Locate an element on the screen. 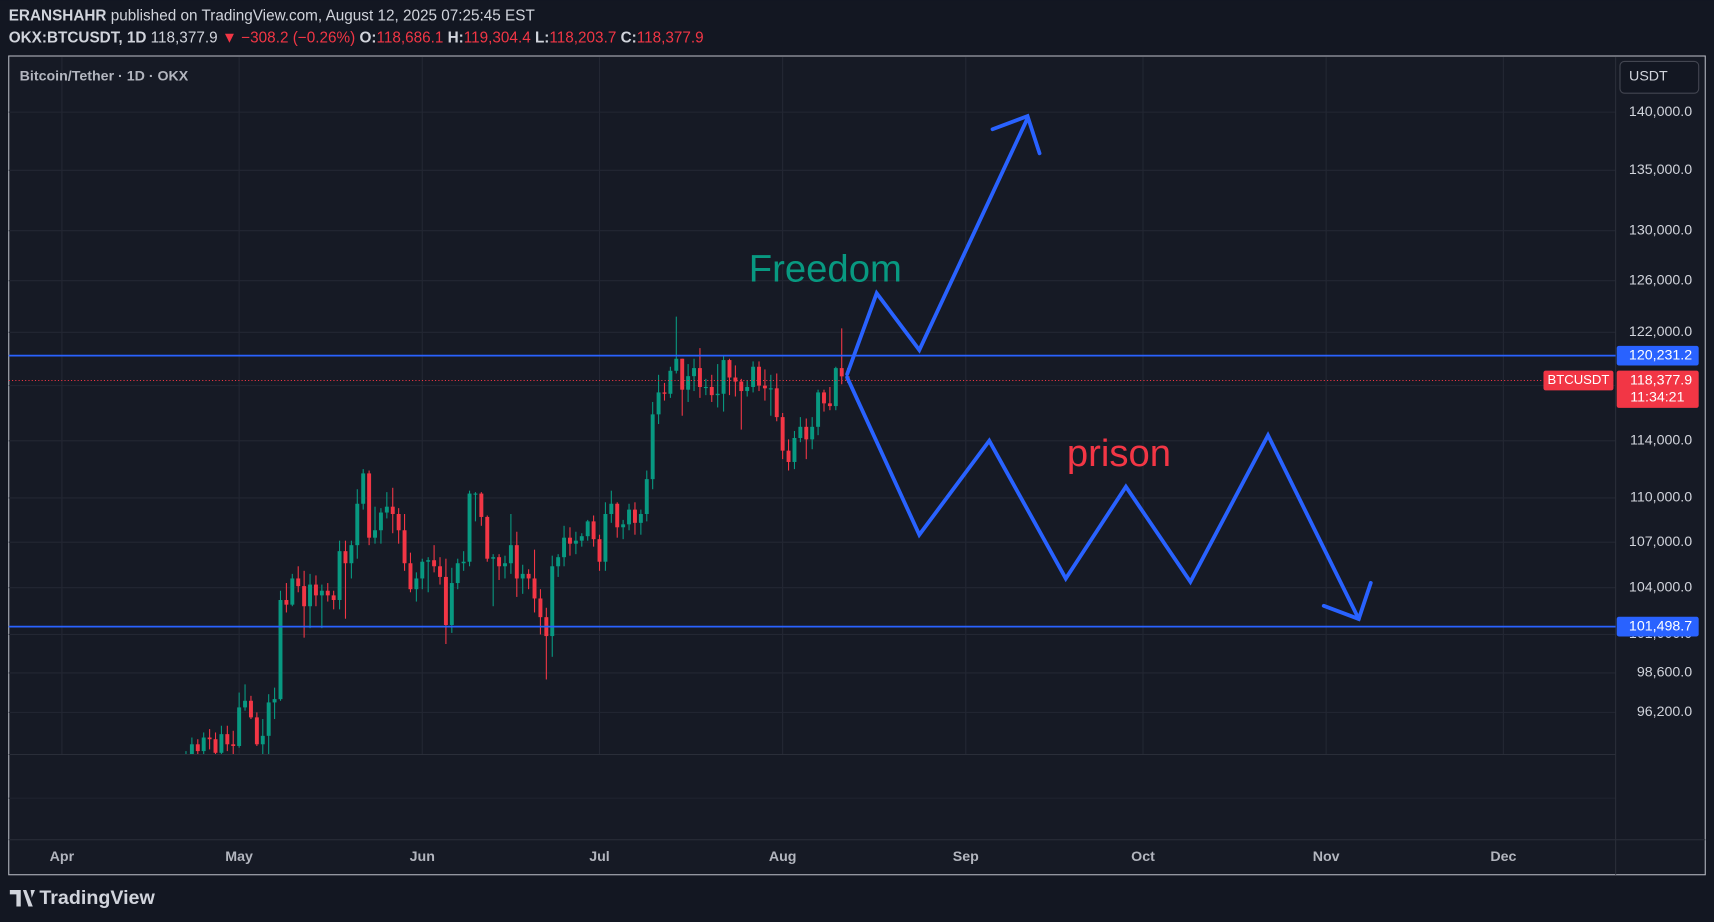 The height and width of the screenshot is (922, 1714). ohlc-value: 118,686.1 is located at coordinates (409, 38).